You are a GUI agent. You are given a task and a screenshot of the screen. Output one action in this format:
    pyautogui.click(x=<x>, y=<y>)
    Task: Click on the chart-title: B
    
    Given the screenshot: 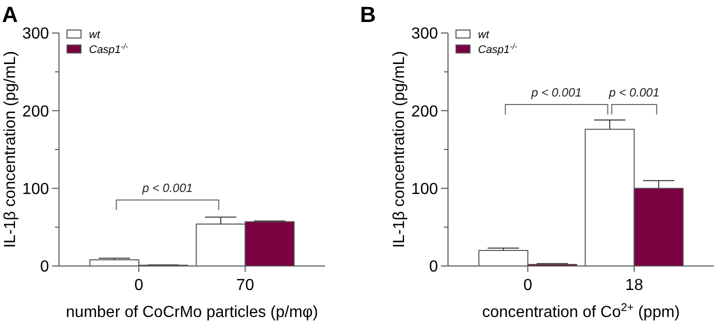 What is the action you would take?
    pyautogui.click(x=368, y=14)
    